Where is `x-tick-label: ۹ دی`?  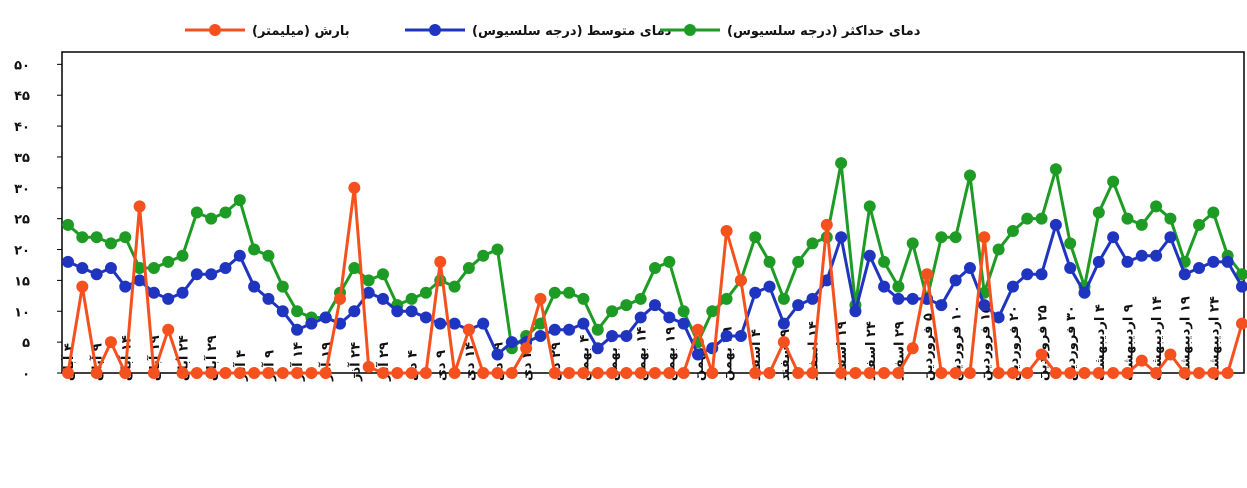 x-tick-label: ۹ دی is located at coordinates (441, 365).